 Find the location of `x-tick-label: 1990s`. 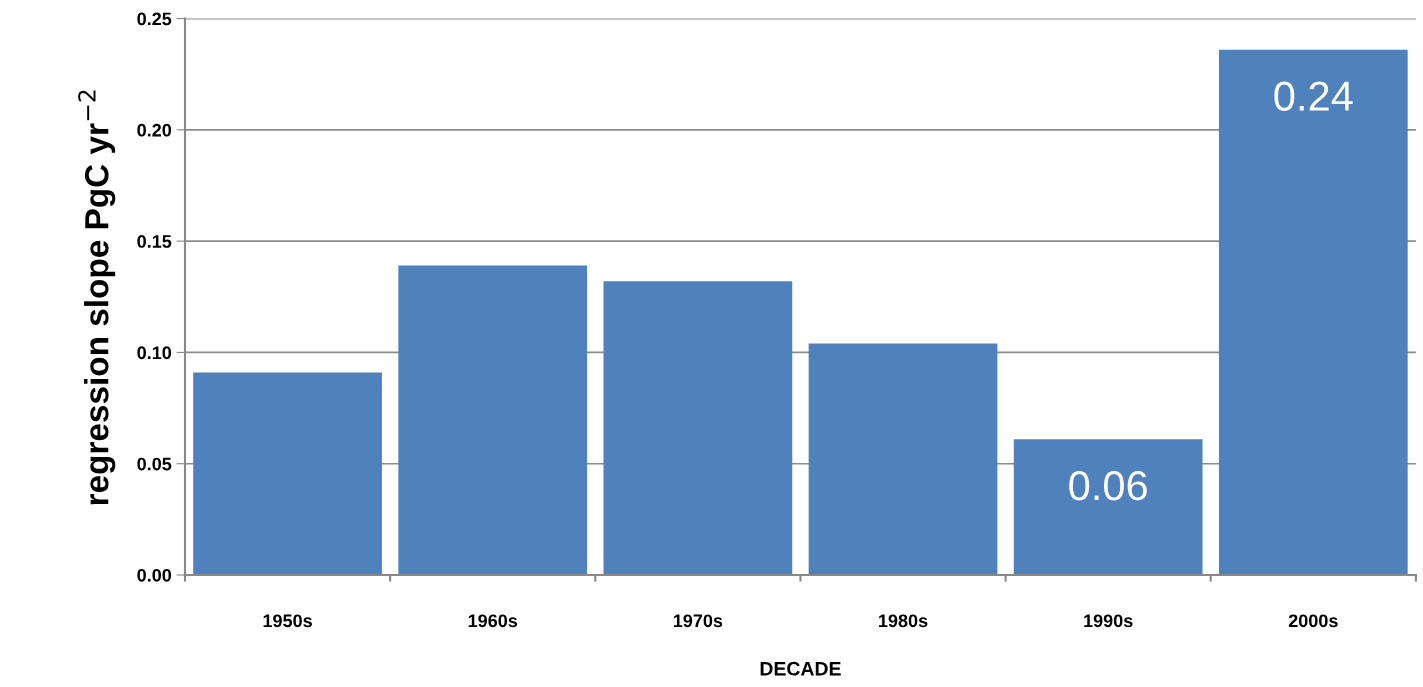

x-tick-label: 1990s is located at coordinates (1108, 621).